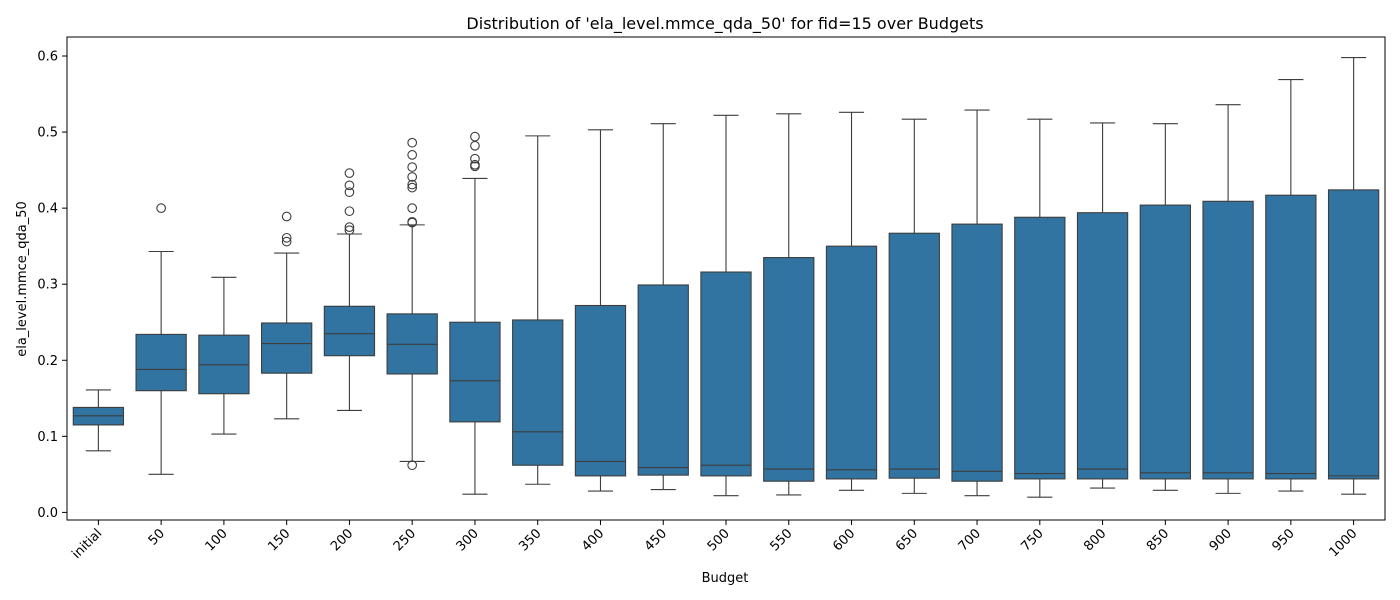 The width and height of the screenshot is (1400, 600). Describe the element at coordinates (593, 540) in the screenshot. I see `x-tick-label: 400` at that location.